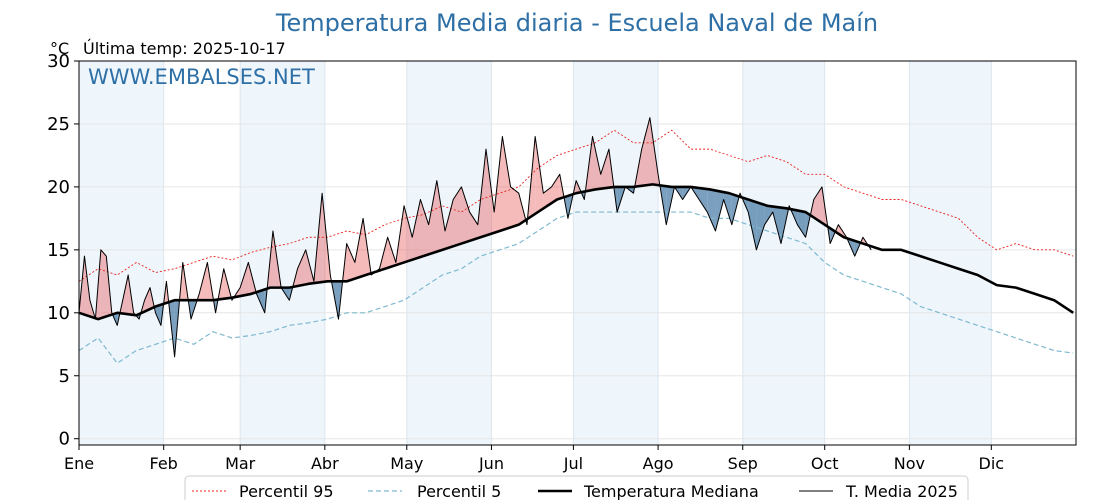  What do you see at coordinates (992, 463) in the screenshot?
I see `xtick-label: Dic` at bounding box center [992, 463].